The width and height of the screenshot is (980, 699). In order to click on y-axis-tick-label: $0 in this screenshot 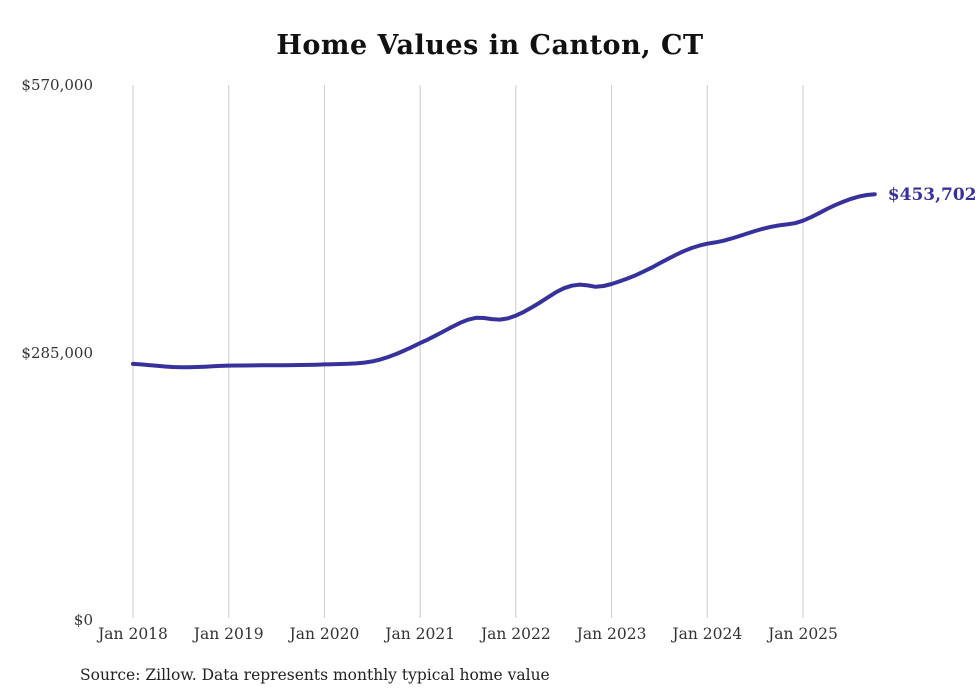, I will do `click(83, 620)`.